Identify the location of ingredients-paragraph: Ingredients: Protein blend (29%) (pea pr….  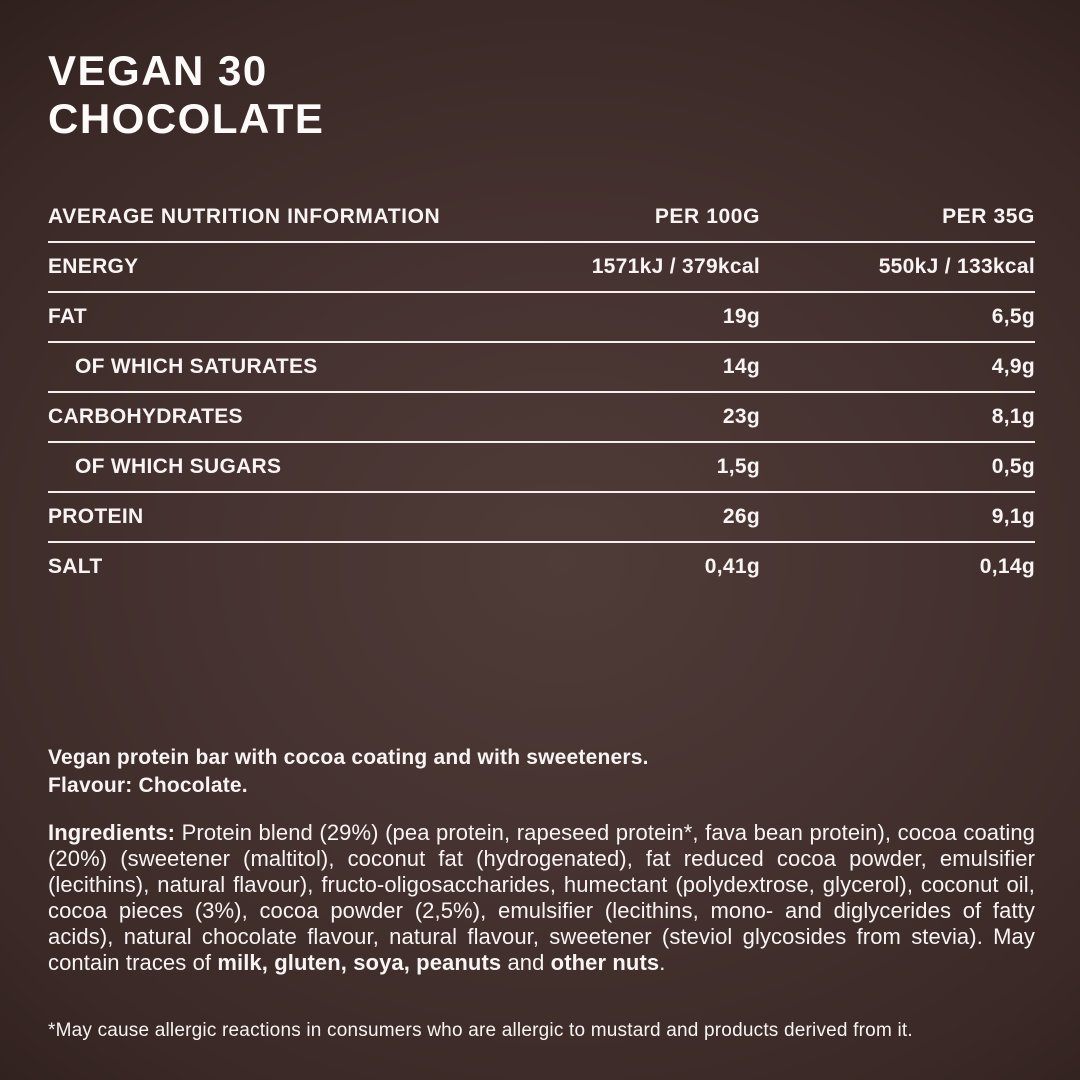
(542, 897).